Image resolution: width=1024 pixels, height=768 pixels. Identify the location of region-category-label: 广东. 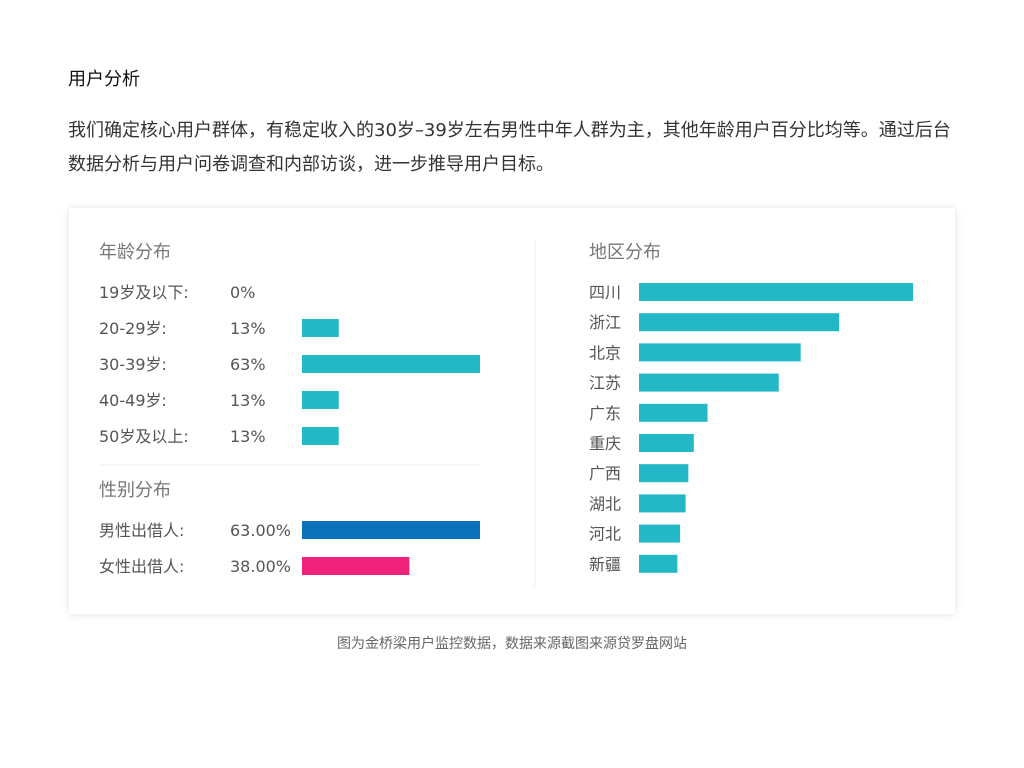
(605, 413).